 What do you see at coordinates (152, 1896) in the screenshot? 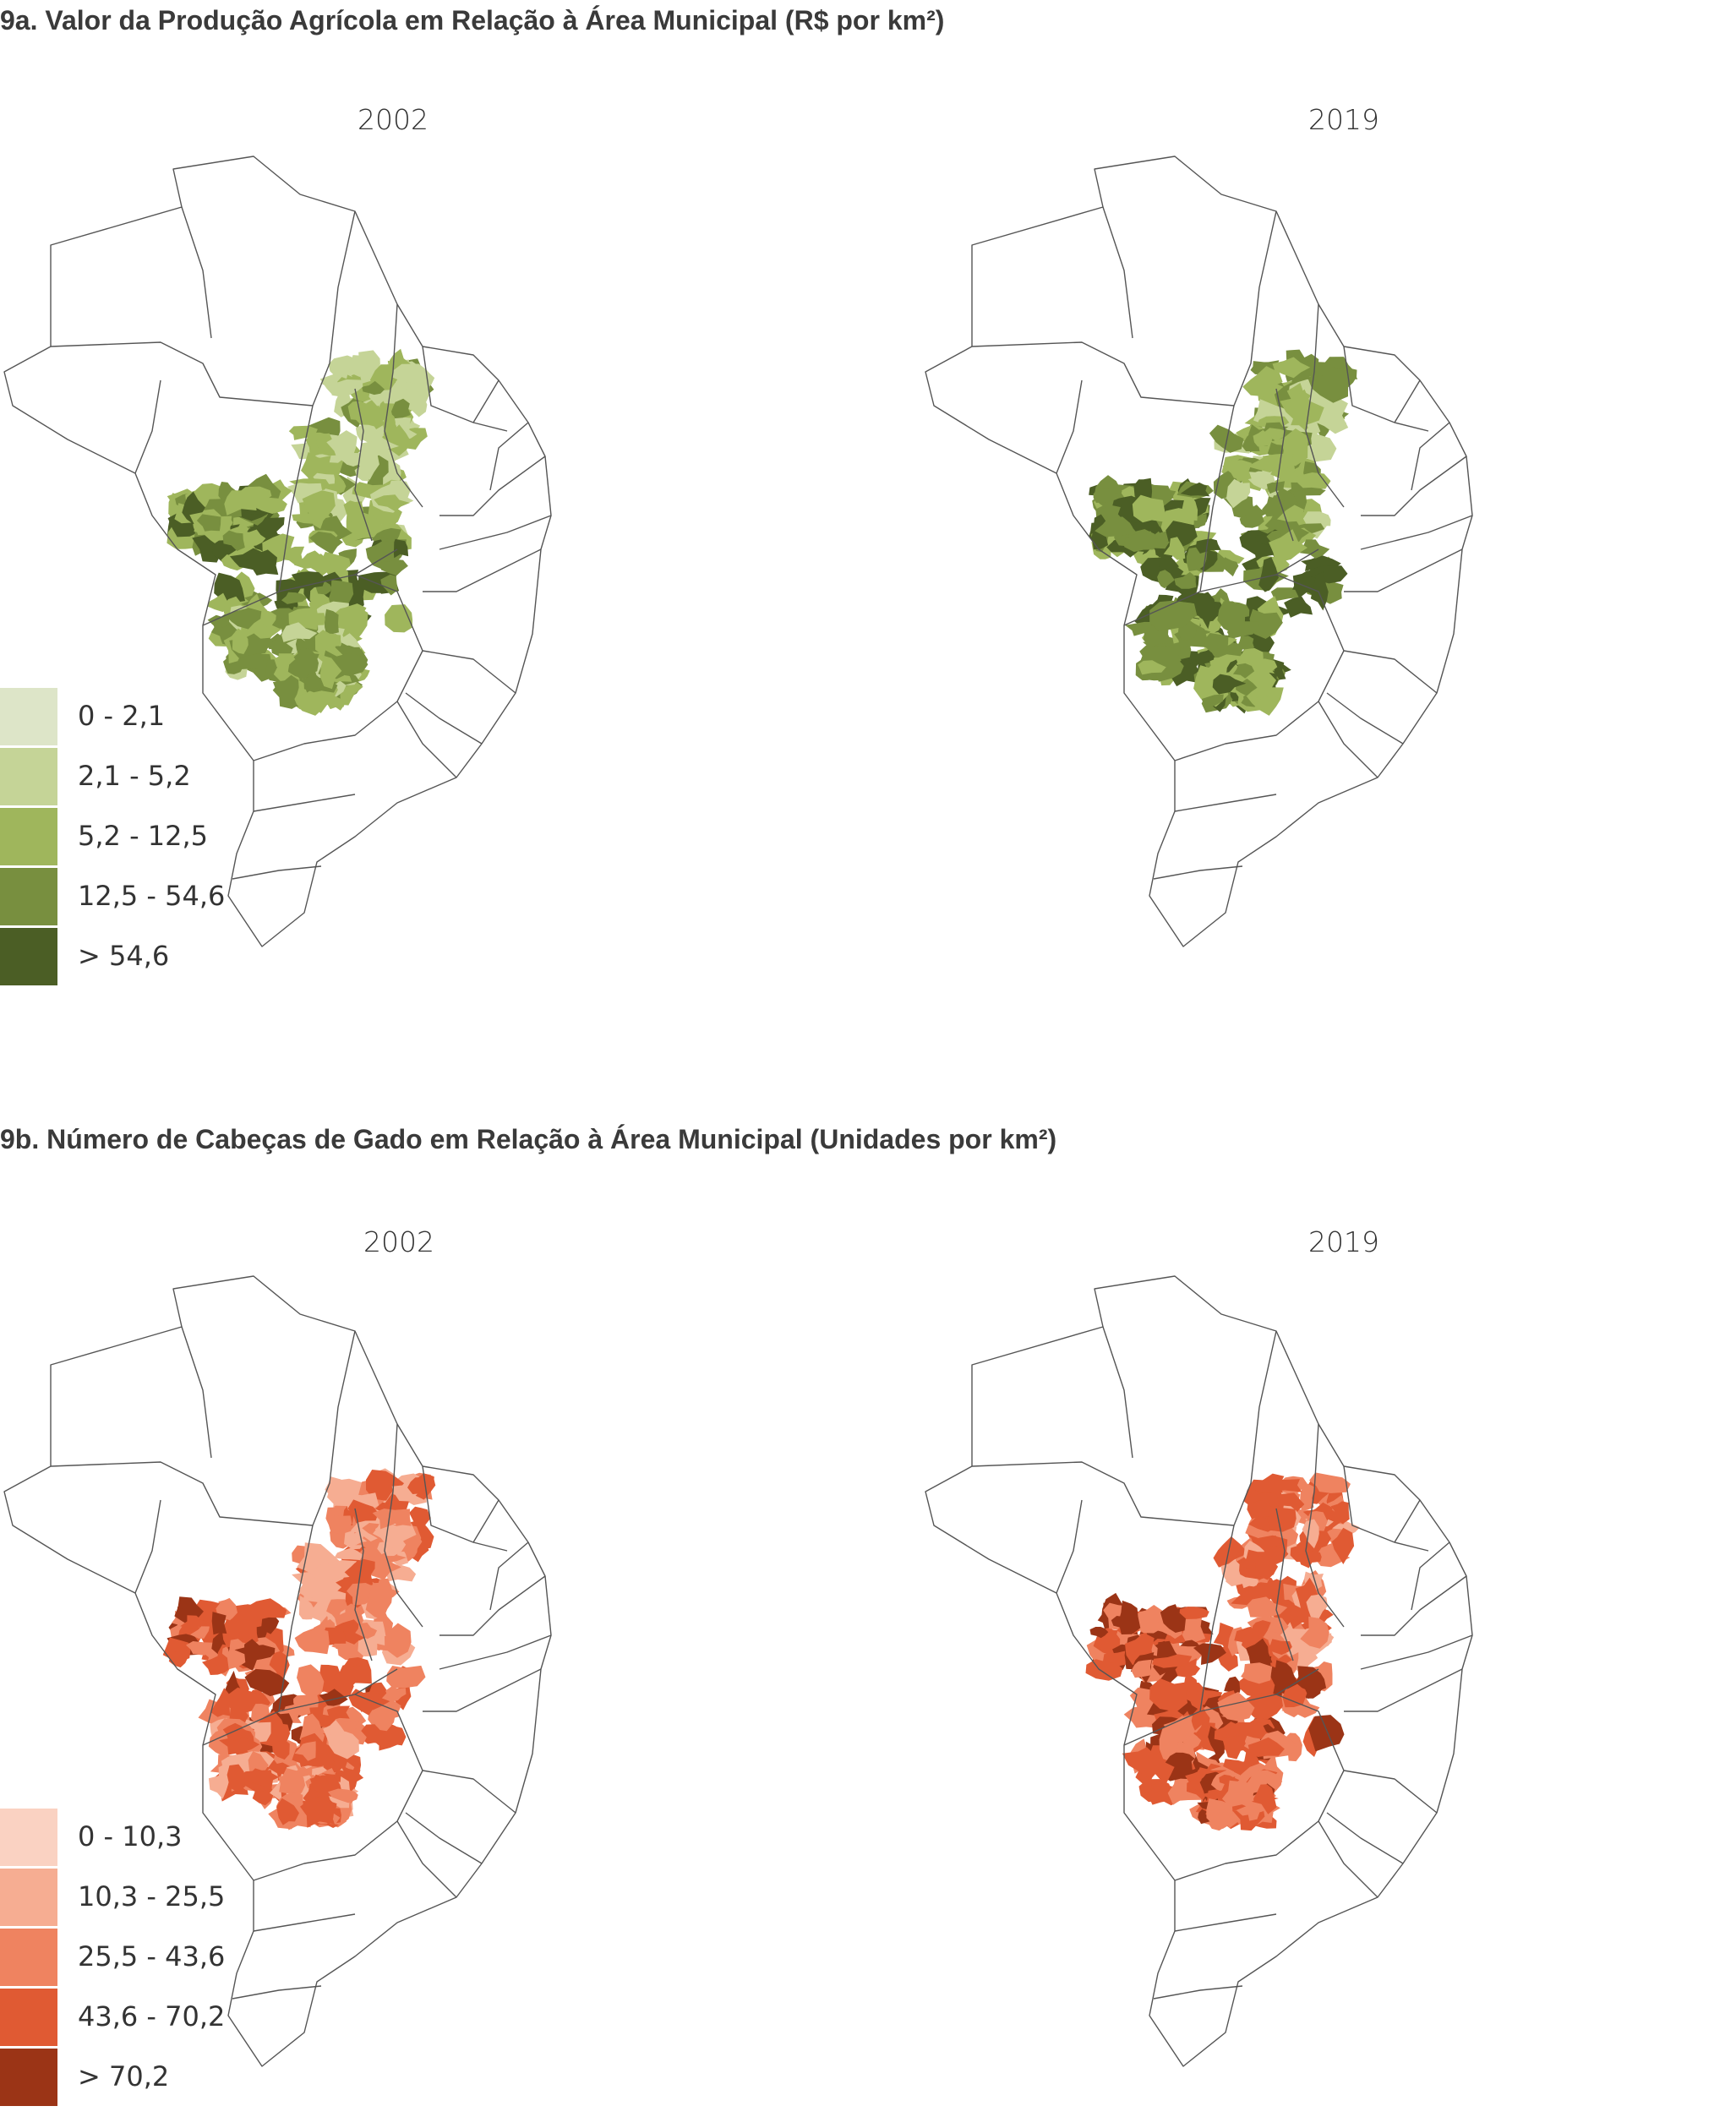
I see `legend-label: 10,3 - 25,5` at bounding box center [152, 1896].